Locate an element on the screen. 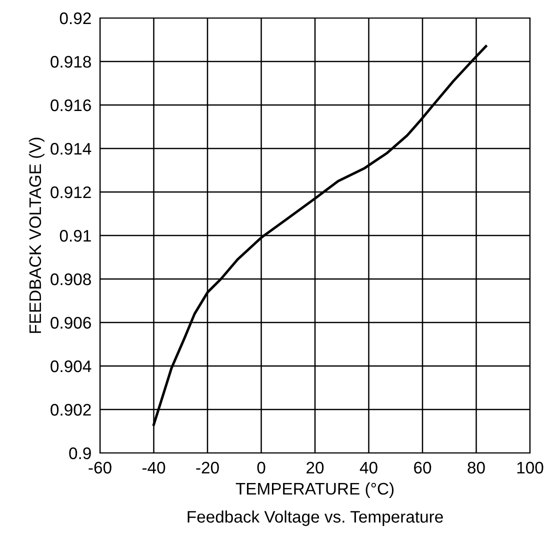  y-tick-label: 0.914 is located at coordinates (71, 148).